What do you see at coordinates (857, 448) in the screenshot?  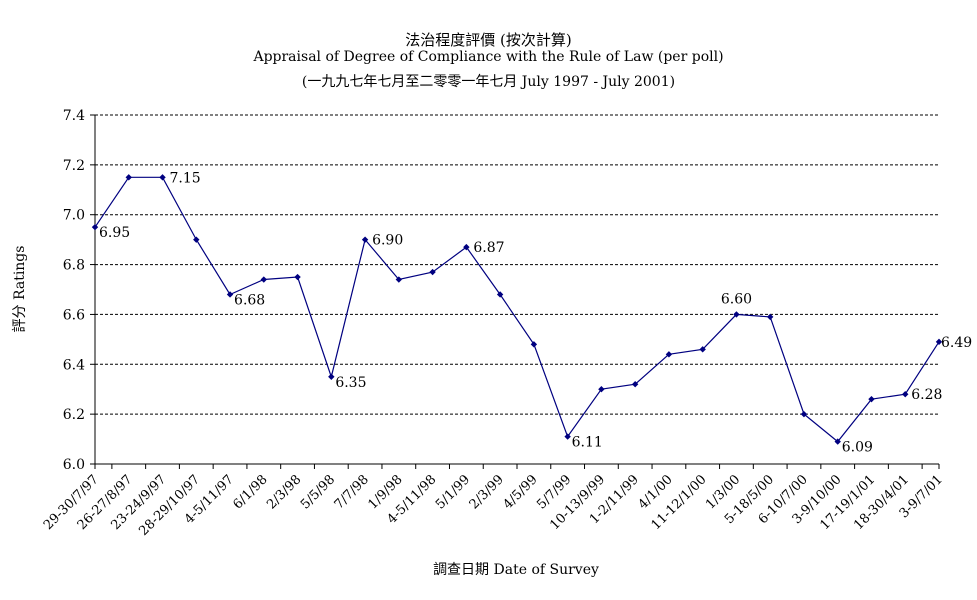 I see `data-label: 6.09` at bounding box center [857, 448].